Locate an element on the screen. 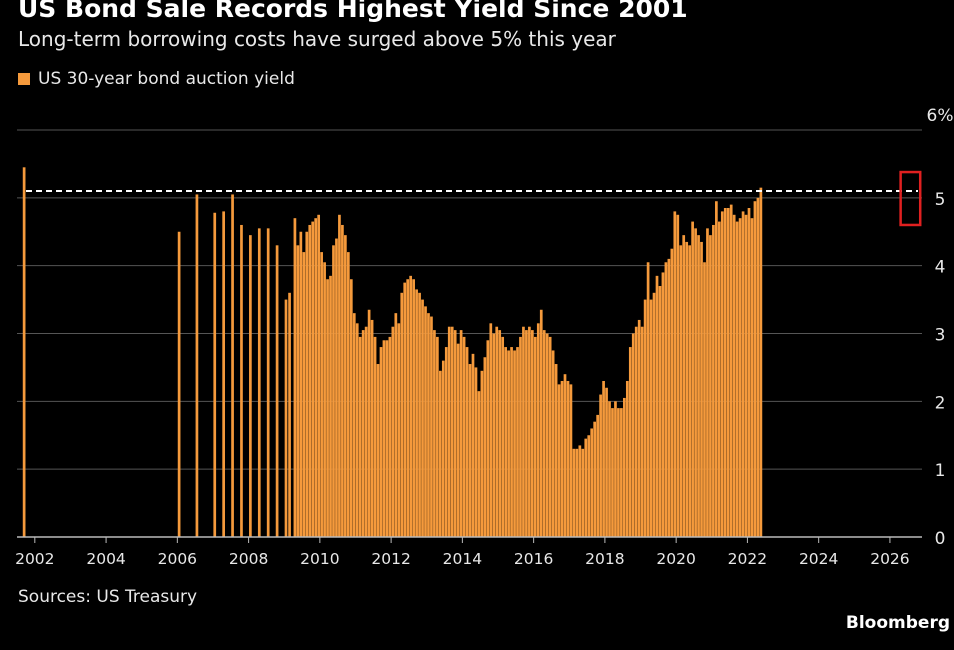 The image size is (954, 650). x-tick-label: 2026 is located at coordinates (889, 559).